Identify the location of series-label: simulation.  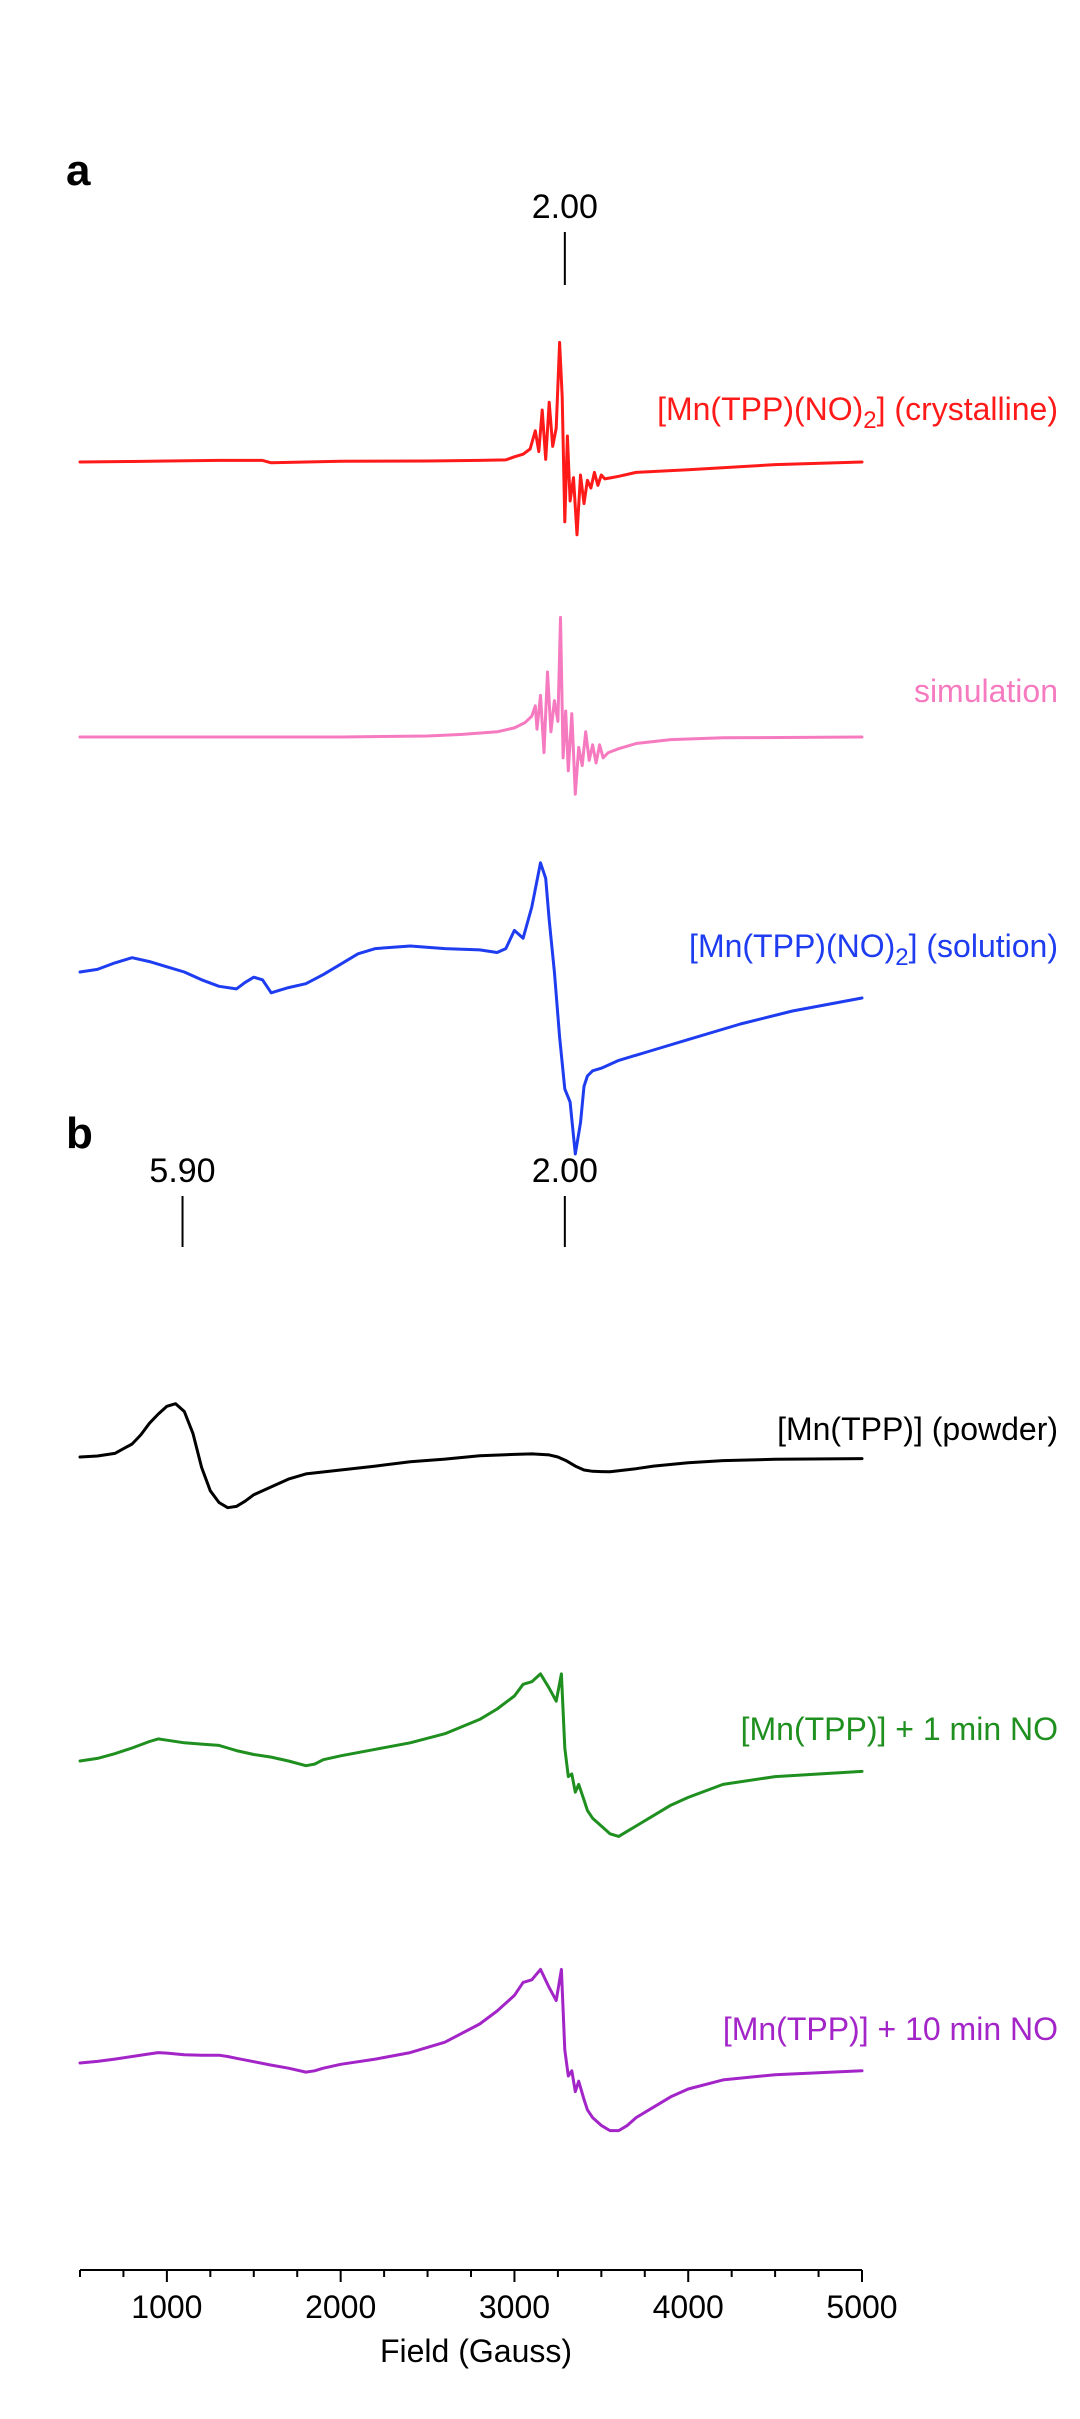
(986, 691).